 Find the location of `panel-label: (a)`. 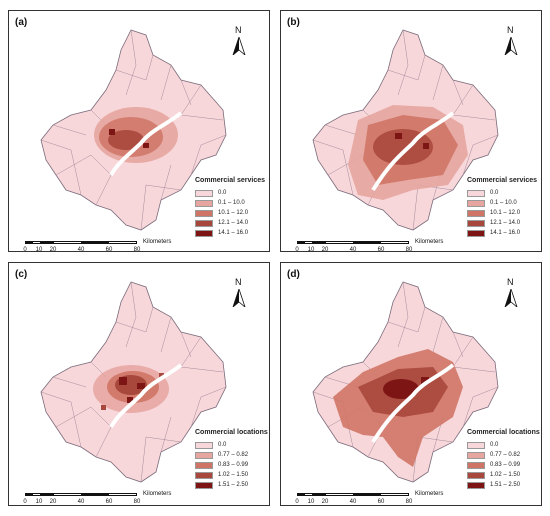

panel-label: (a) is located at coordinates (21, 22).